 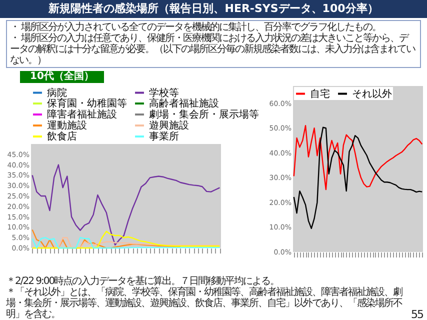 I want to click on legend-label: 自宅, so click(x=320, y=94).